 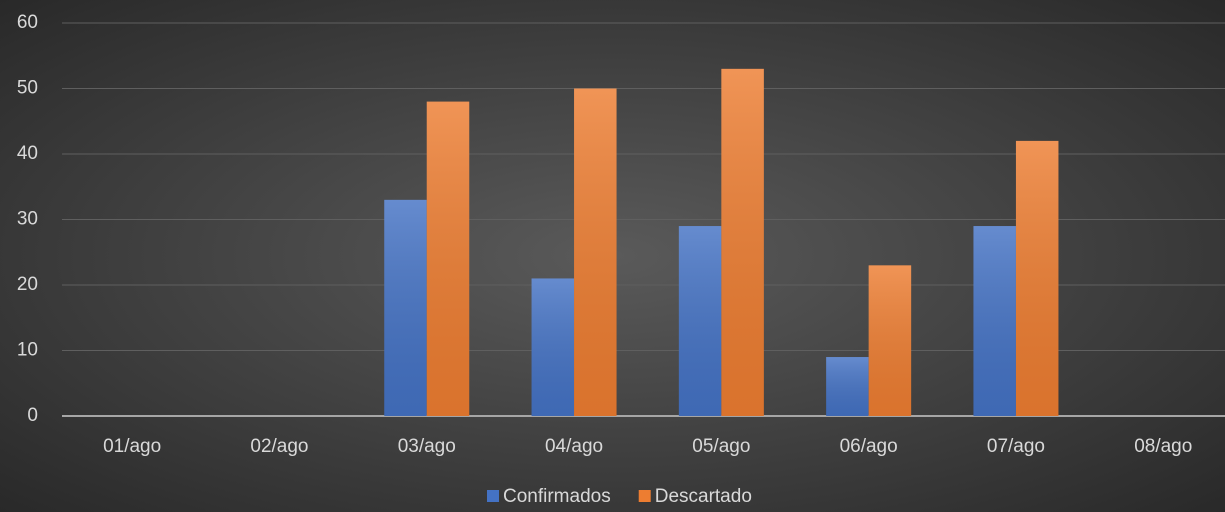 I want to click on legend-label: Descartado, so click(x=703, y=496).